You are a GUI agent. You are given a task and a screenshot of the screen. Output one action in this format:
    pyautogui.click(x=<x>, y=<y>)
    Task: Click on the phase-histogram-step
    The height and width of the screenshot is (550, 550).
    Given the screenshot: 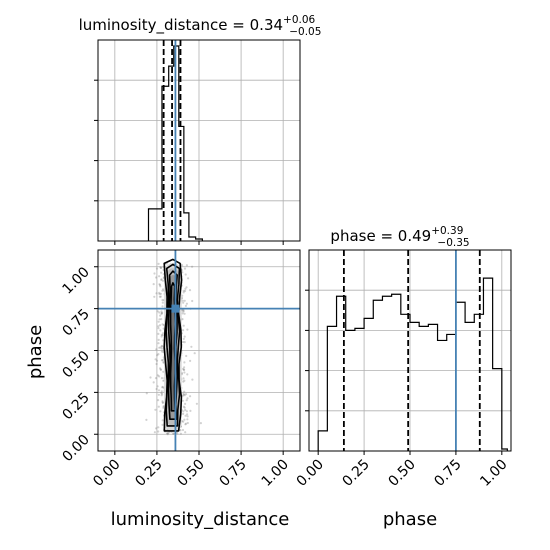 What is the action you would take?
    pyautogui.click(x=412, y=364)
    